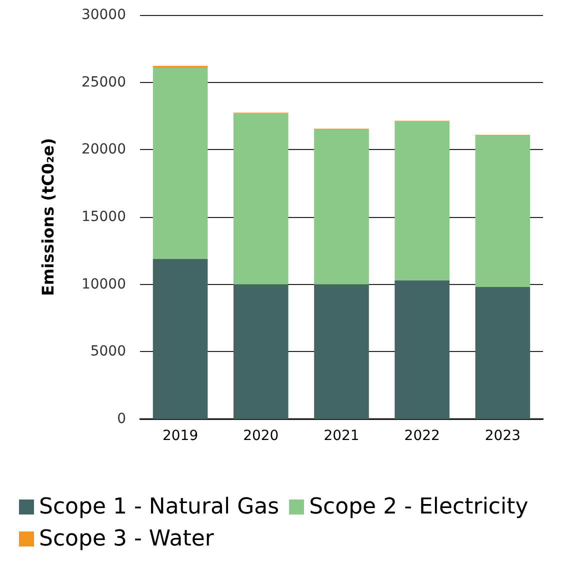 The height and width of the screenshot is (563, 577). I want to click on x-tick-label: 2020, so click(261, 436).